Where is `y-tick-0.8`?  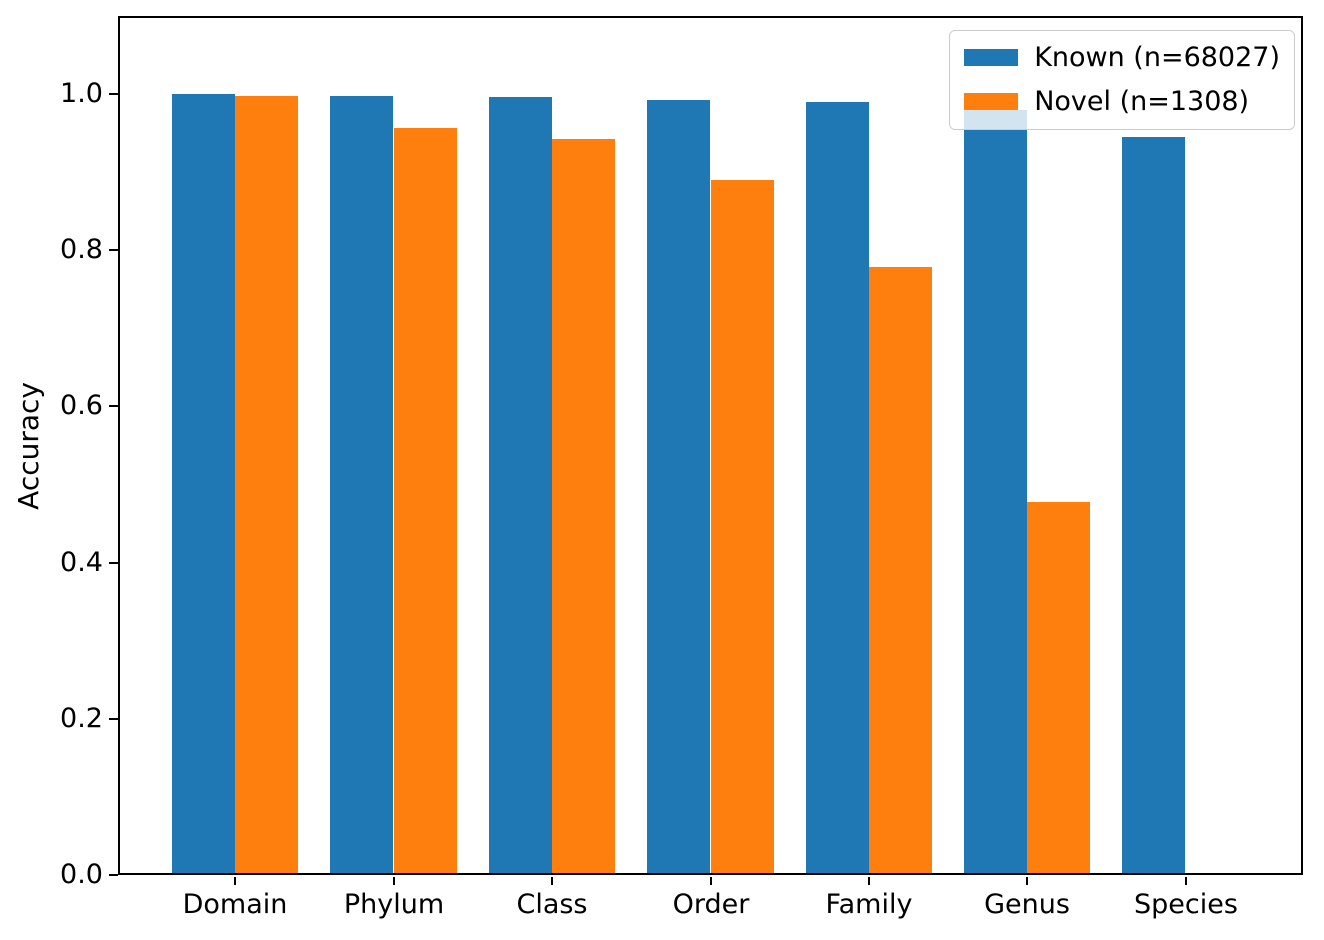 y-tick-0.8 is located at coordinates (113, 250).